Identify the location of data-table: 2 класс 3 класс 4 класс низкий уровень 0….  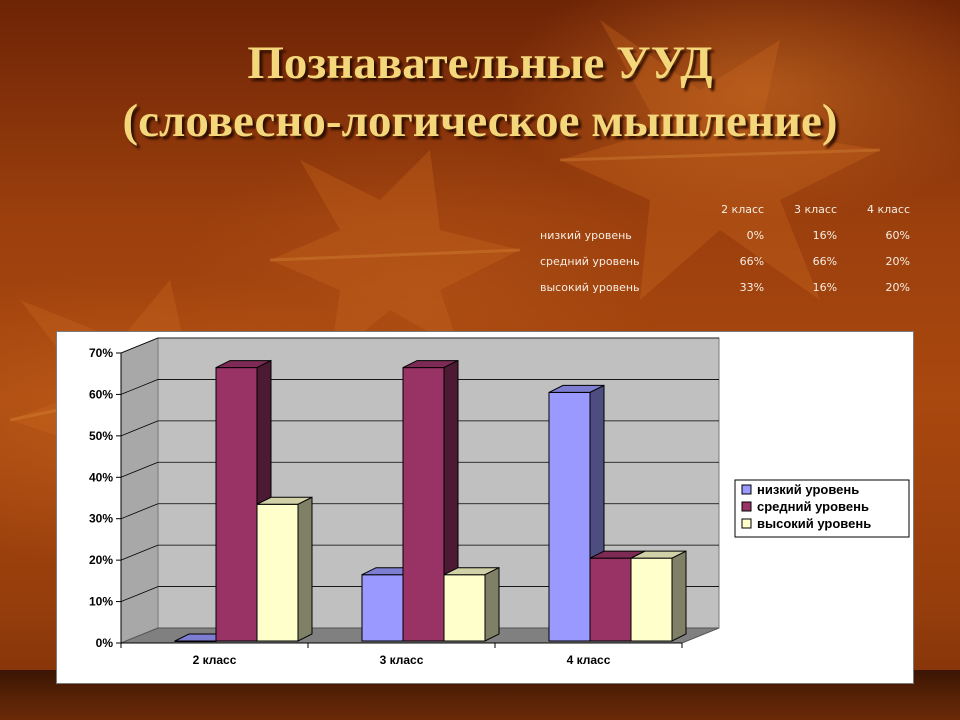
(725, 248).